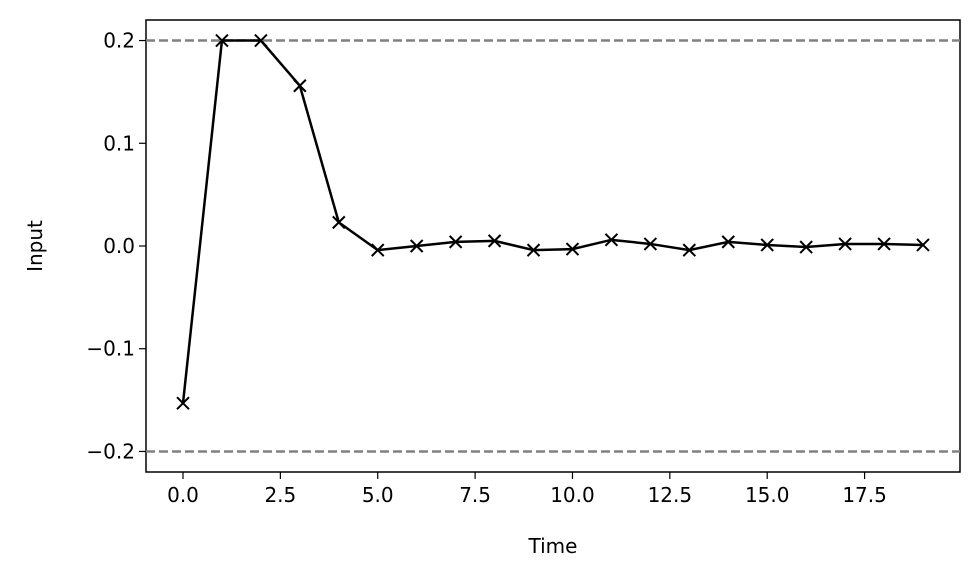 The width and height of the screenshot is (980, 580). I want to click on y-tick-label: −0.1, so click(110, 349).